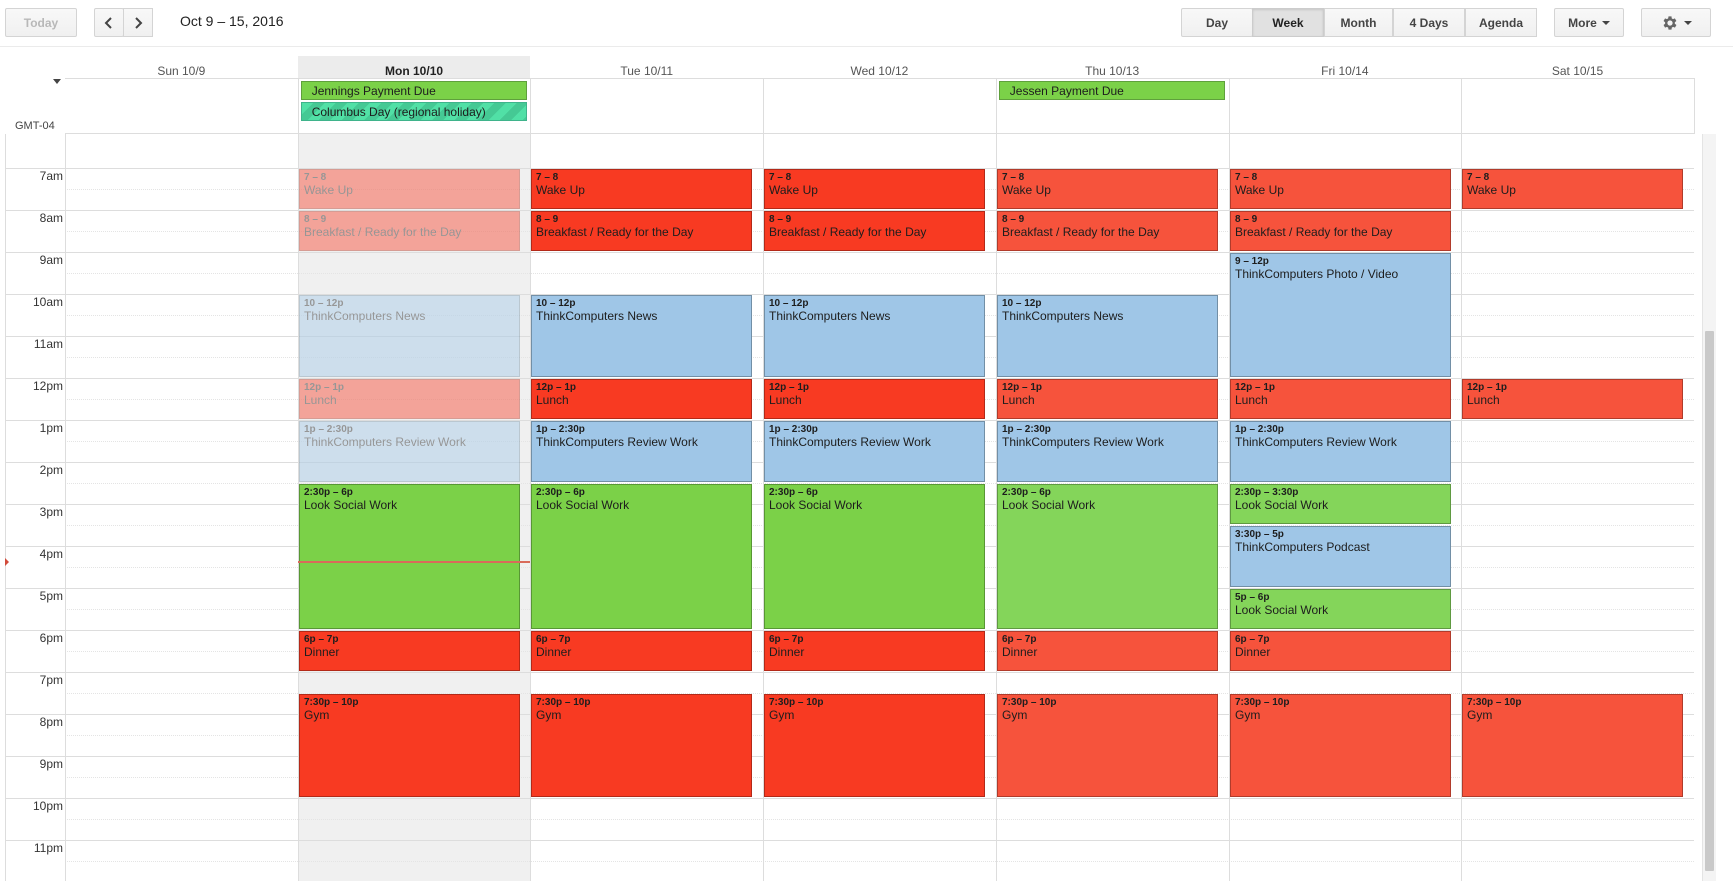 The height and width of the screenshot is (881, 1733). What do you see at coordinates (1288, 22) in the screenshot?
I see `view-week-button: Week` at bounding box center [1288, 22].